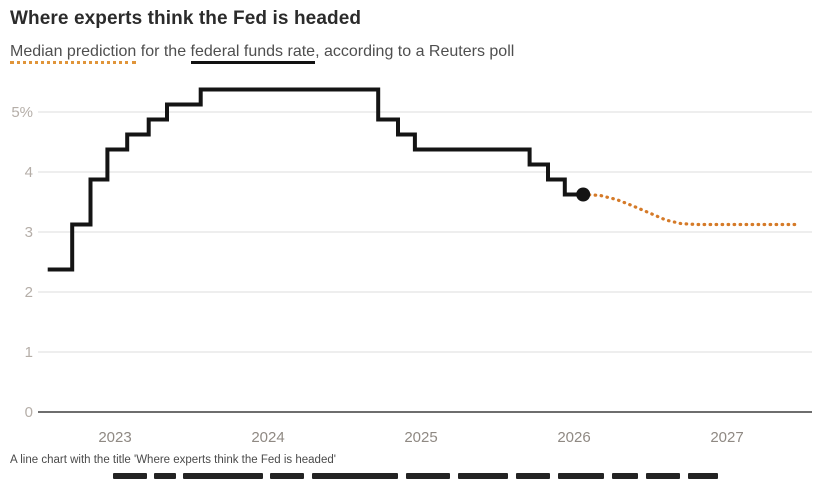 This screenshot has width=829, height=488. Describe the element at coordinates (186, 18) in the screenshot. I see `chart-title: Where experts think the Fed is headed` at that location.